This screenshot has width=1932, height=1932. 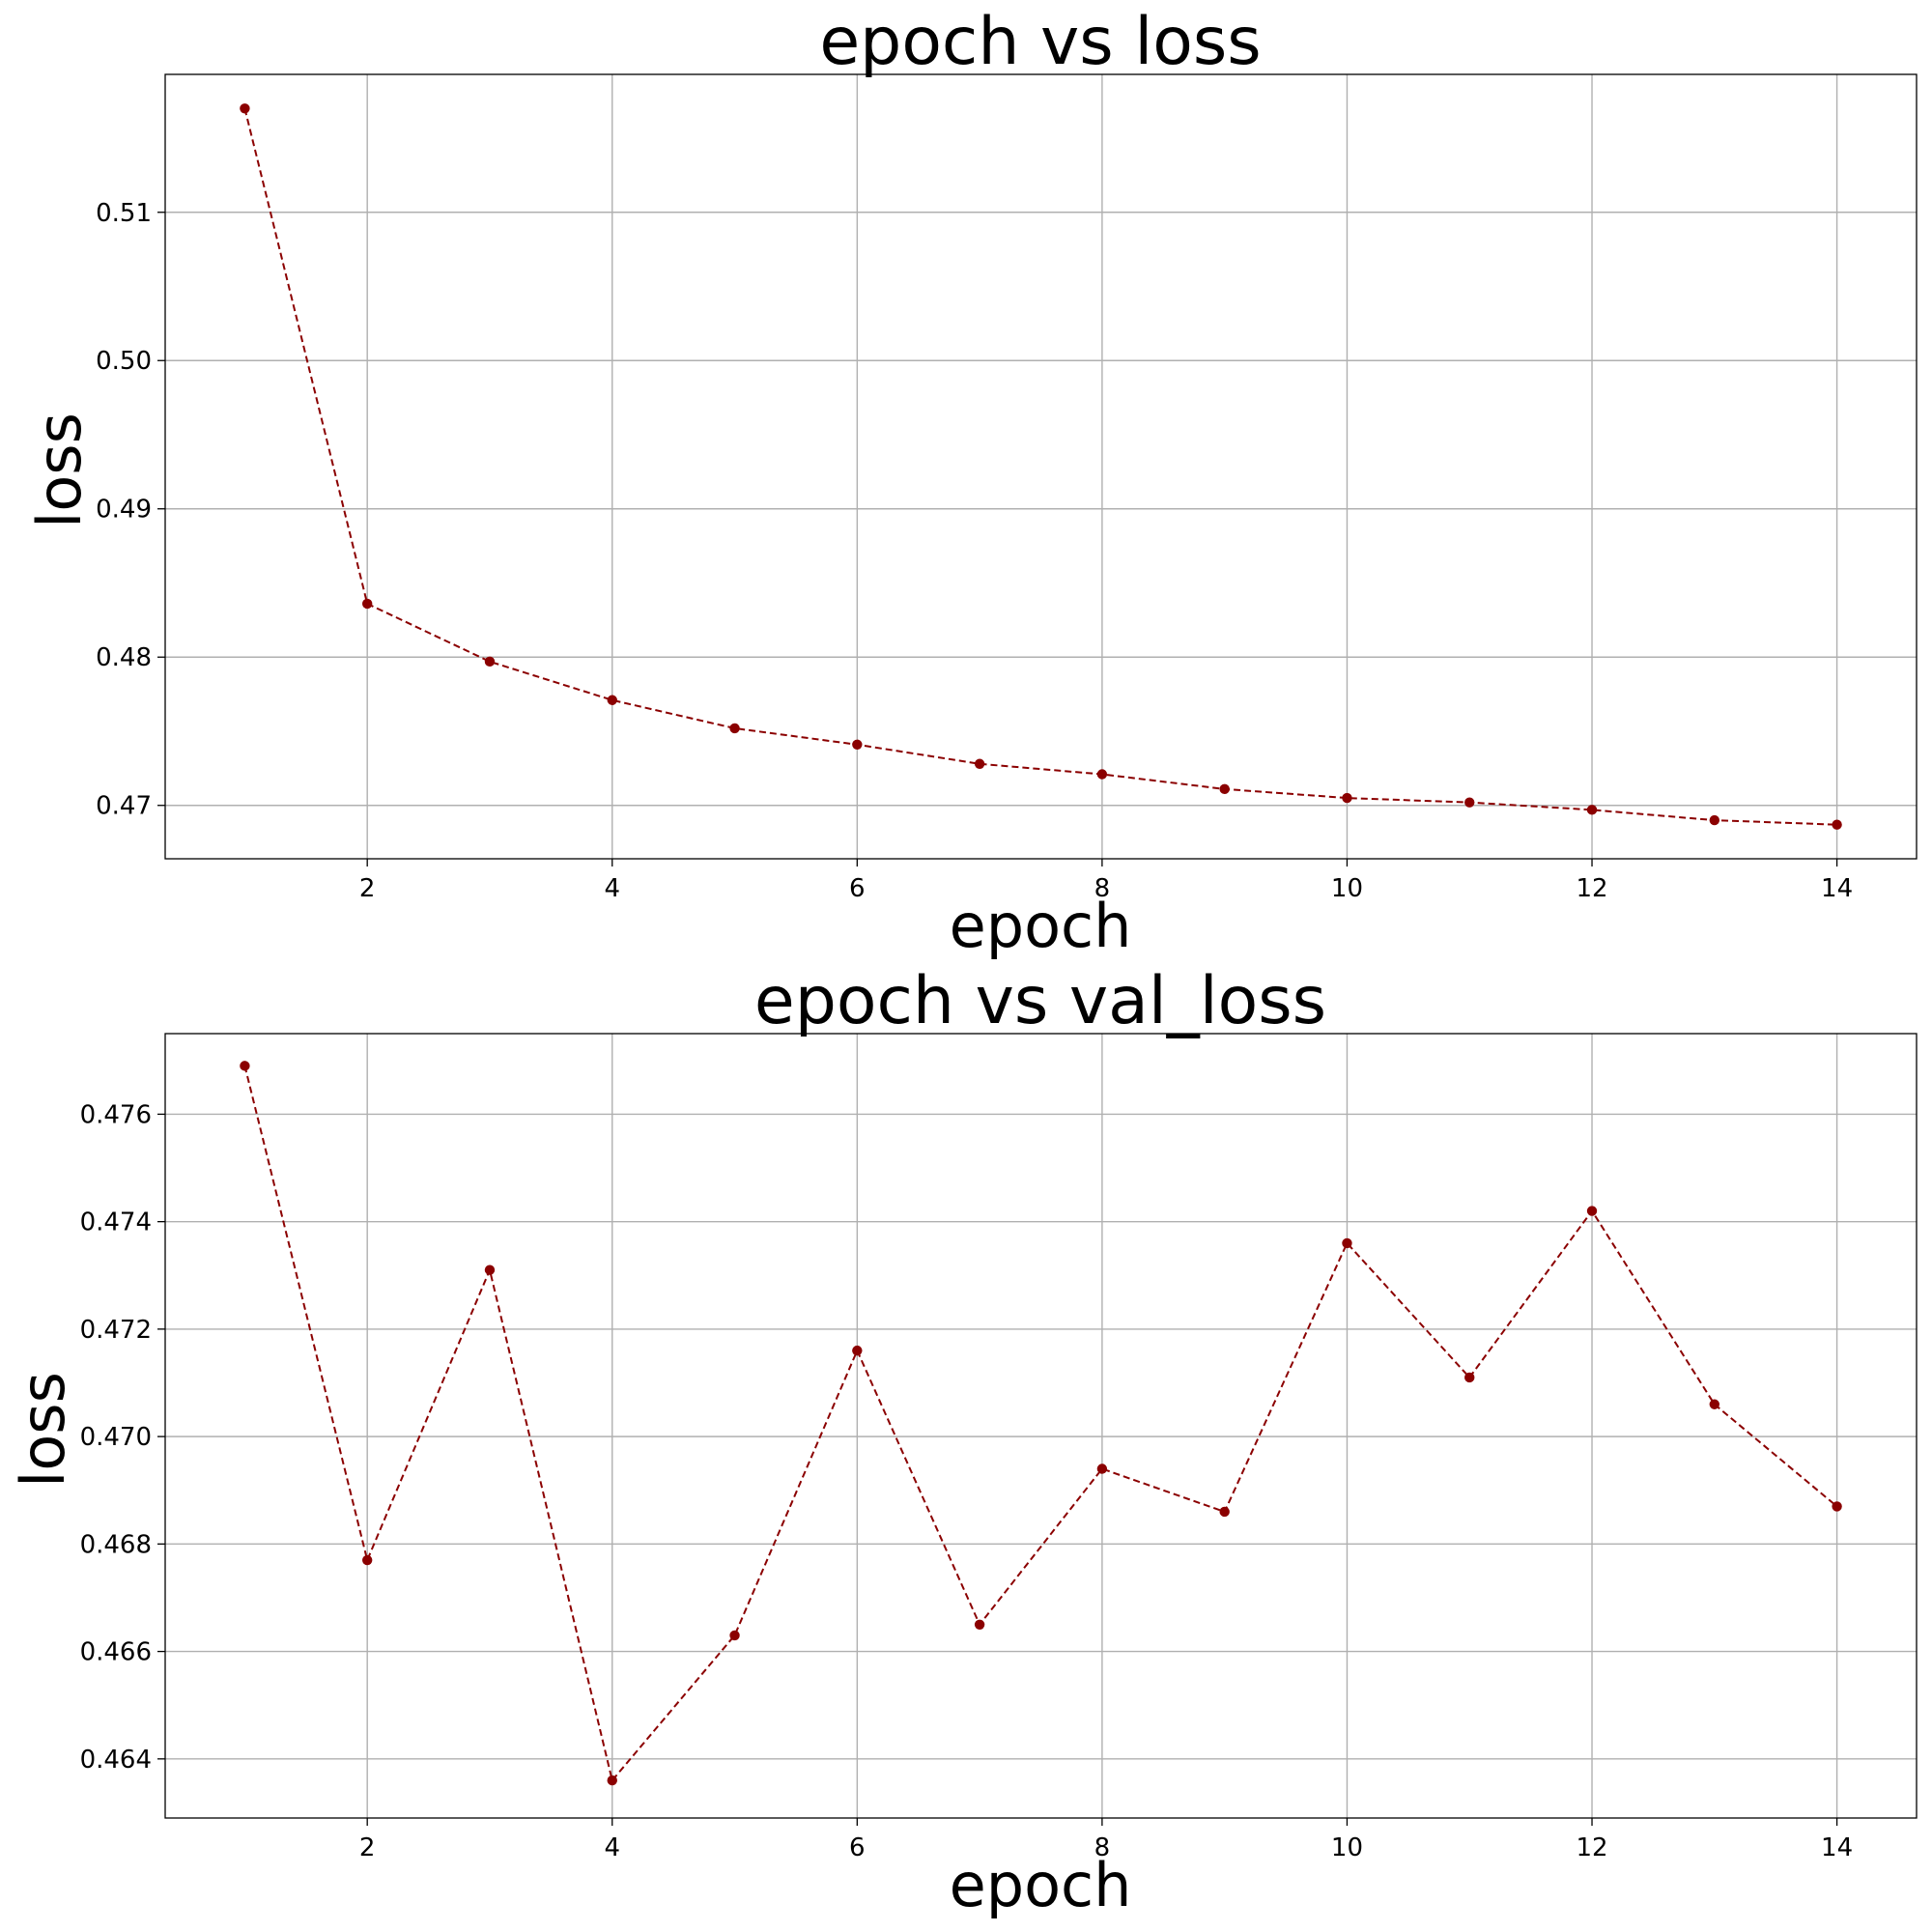 What do you see at coordinates (124, 806) in the screenshot?
I see `y-tick-label: 0.47` at bounding box center [124, 806].